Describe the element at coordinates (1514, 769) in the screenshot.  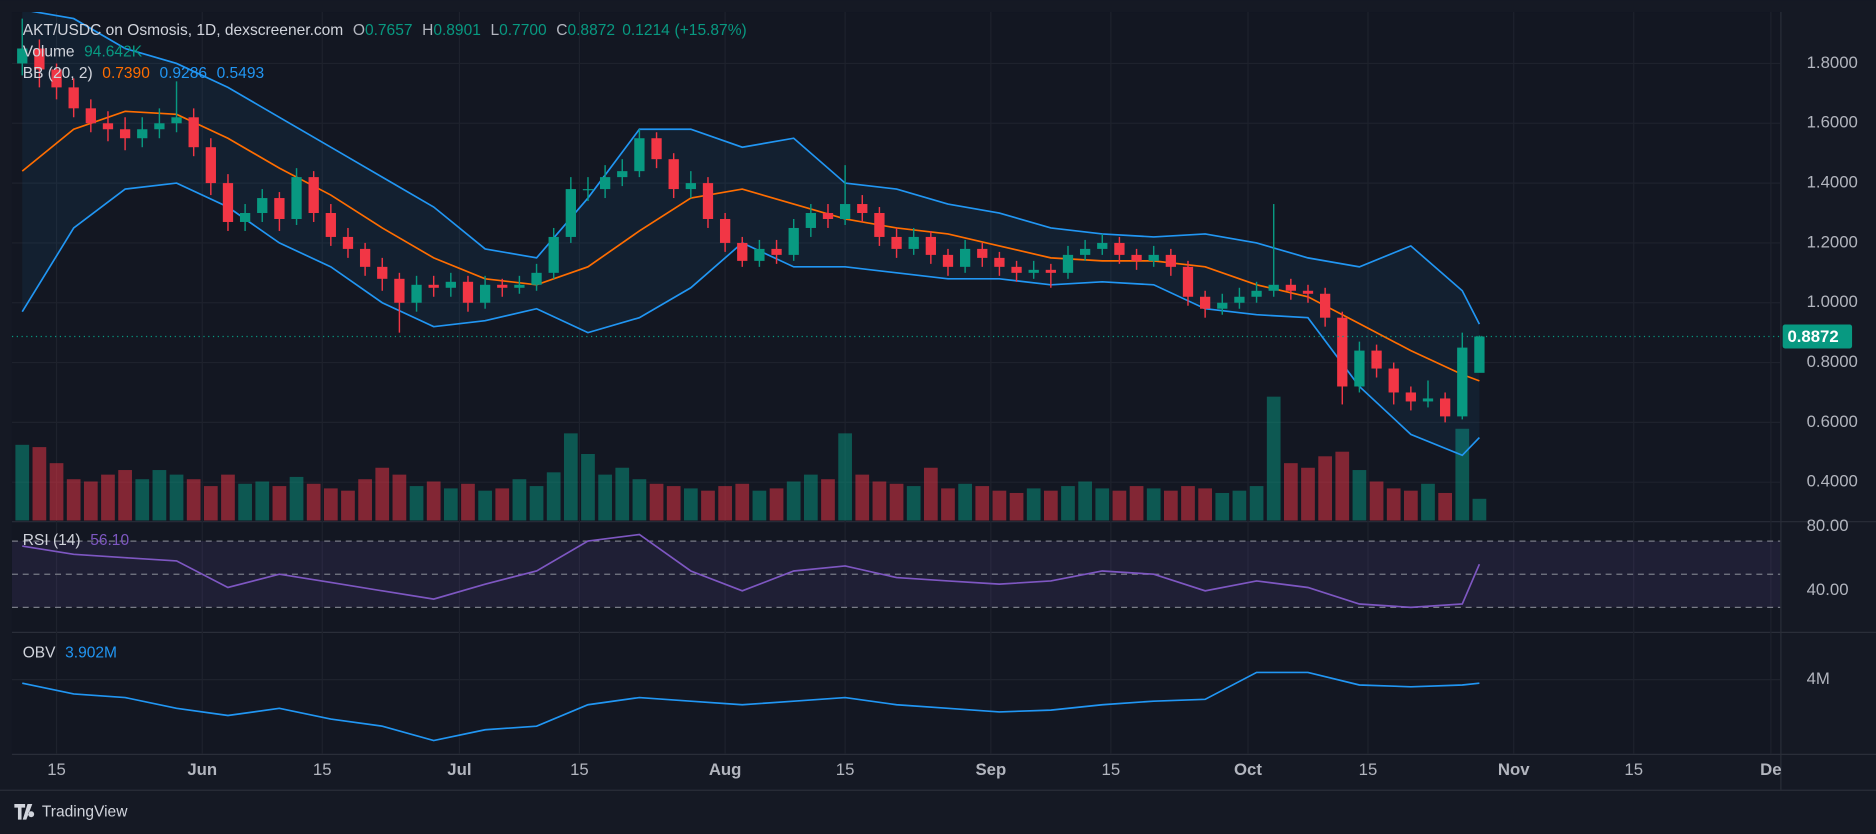
I see `x-tick-label: Nov` at that location.